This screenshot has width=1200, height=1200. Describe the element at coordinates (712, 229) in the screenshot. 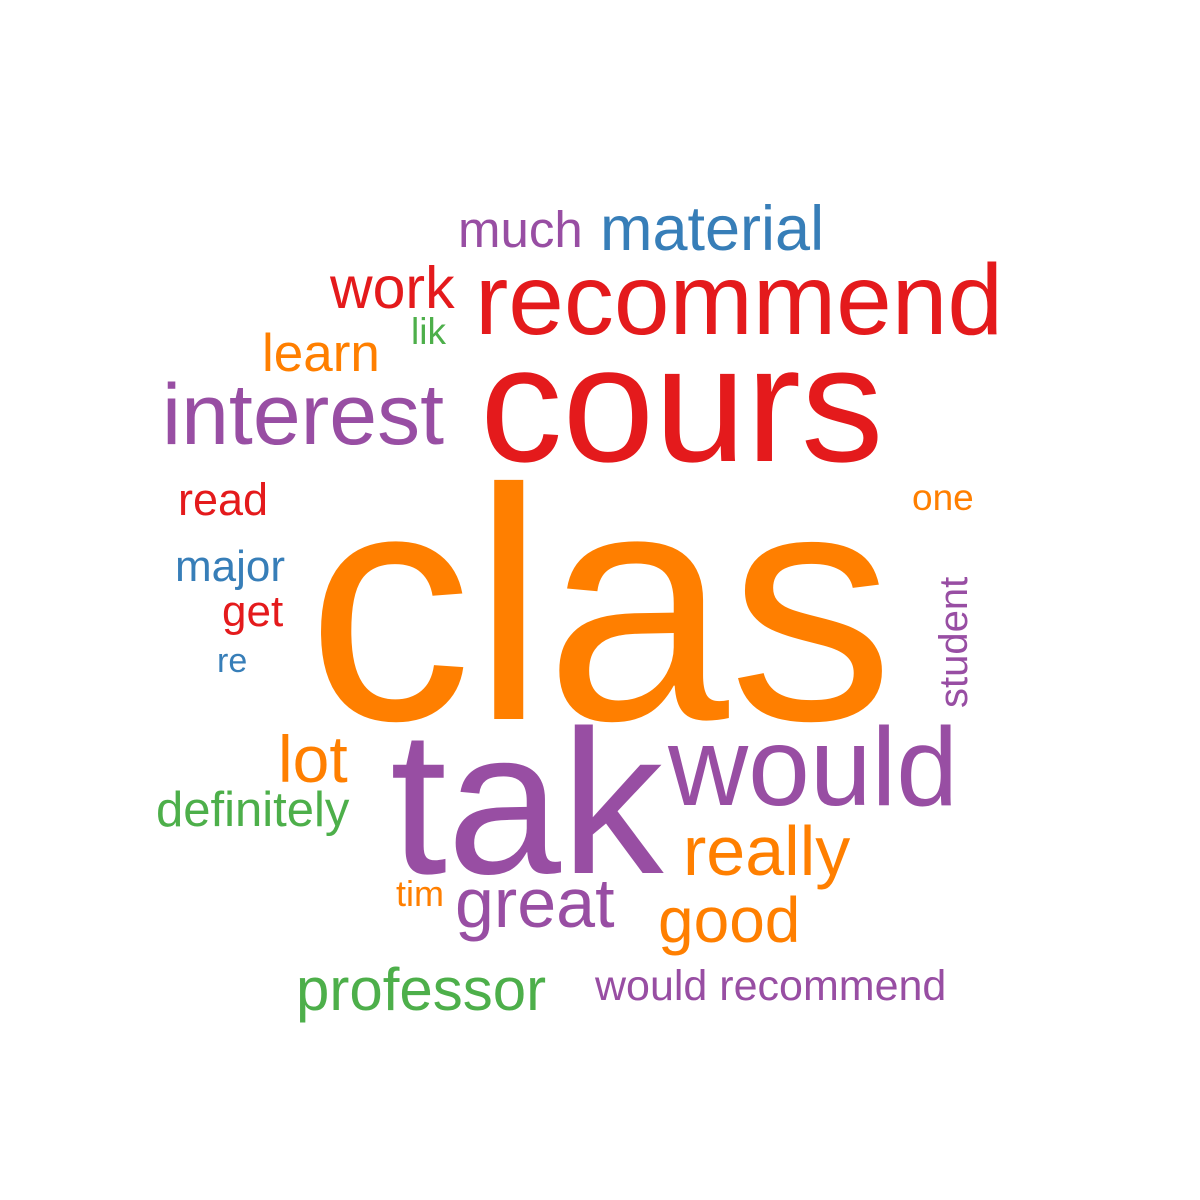

I see `word-material: material` at that location.